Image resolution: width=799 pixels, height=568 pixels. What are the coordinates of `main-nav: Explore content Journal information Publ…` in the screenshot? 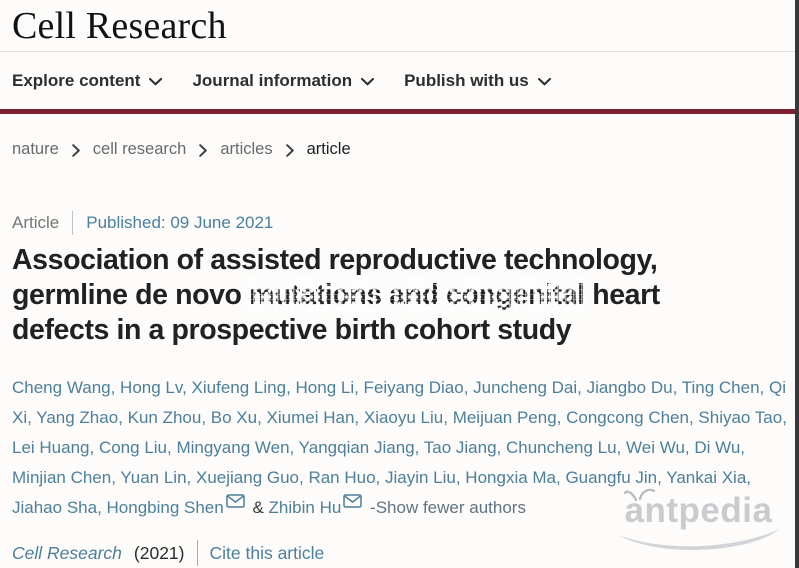 It's located at (399, 80).